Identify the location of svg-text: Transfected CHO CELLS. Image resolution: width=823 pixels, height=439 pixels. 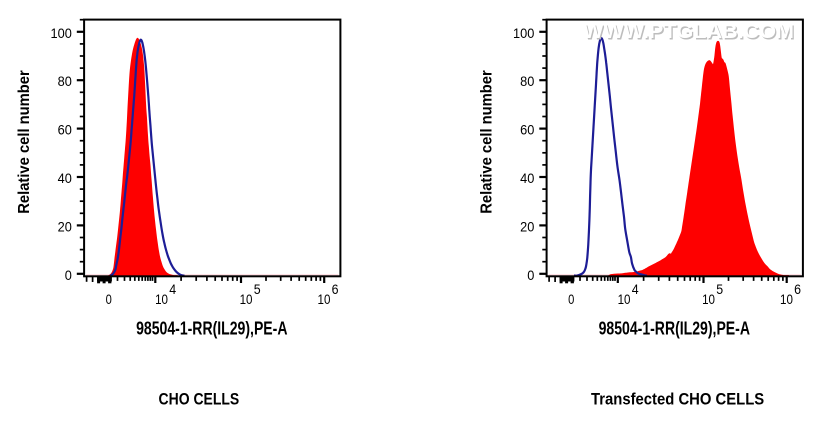
(677, 399).